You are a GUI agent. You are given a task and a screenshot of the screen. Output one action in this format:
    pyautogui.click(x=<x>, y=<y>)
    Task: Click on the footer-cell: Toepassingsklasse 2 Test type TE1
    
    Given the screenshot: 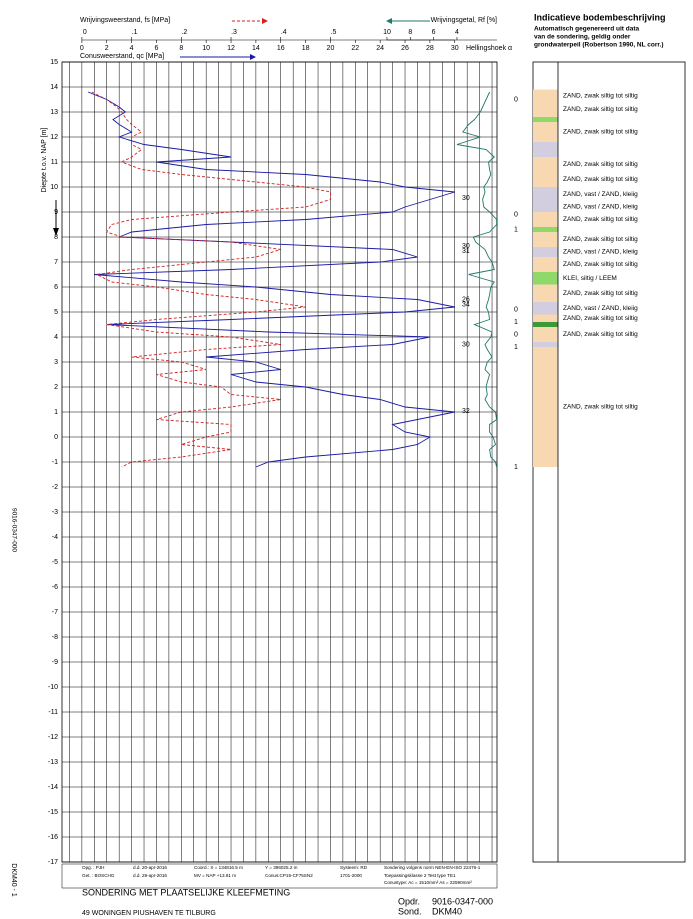 What is the action you would take?
    pyautogui.click(x=420, y=875)
    